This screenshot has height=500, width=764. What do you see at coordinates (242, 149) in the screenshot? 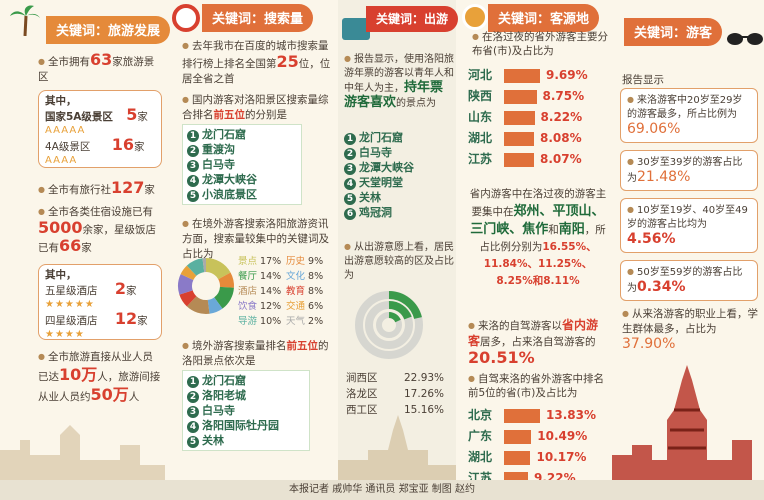
I see `list-item: 2 重渡沟` at bounding box center [242, 149].